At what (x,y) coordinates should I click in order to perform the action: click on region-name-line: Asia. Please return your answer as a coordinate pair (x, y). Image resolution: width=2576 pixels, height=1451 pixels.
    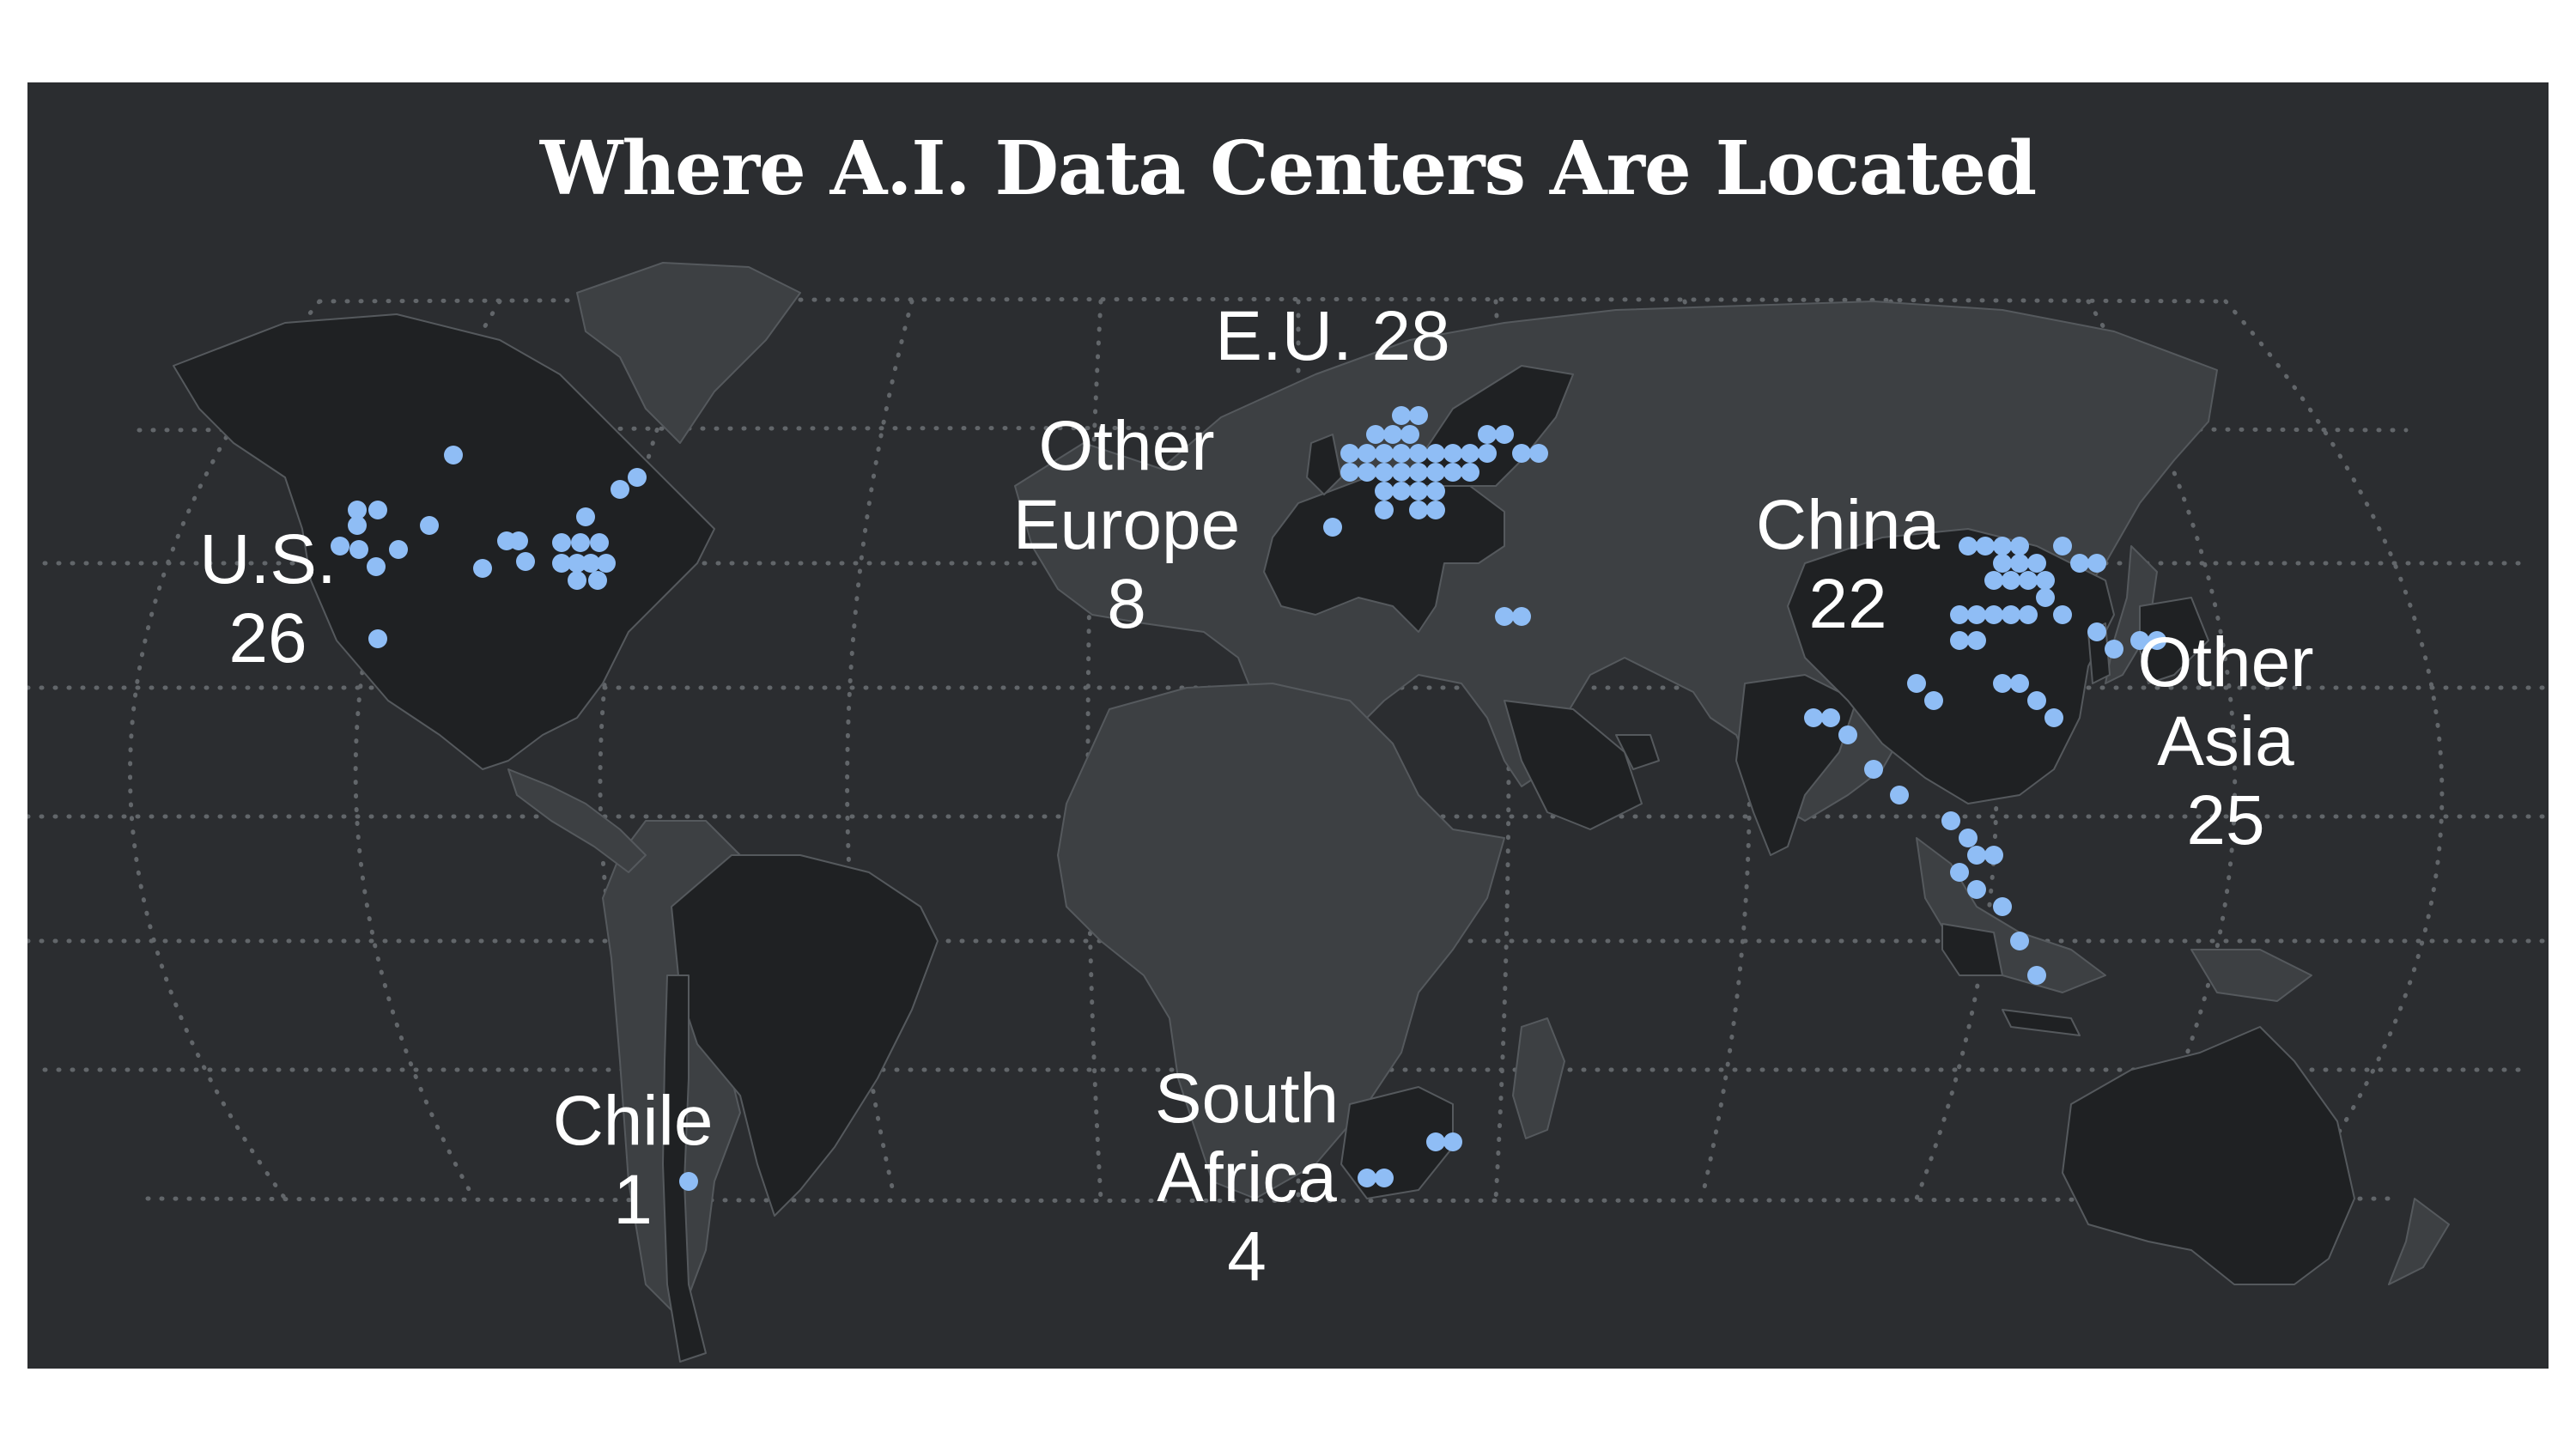
    Looking at the image, I should click on (2225, 741).